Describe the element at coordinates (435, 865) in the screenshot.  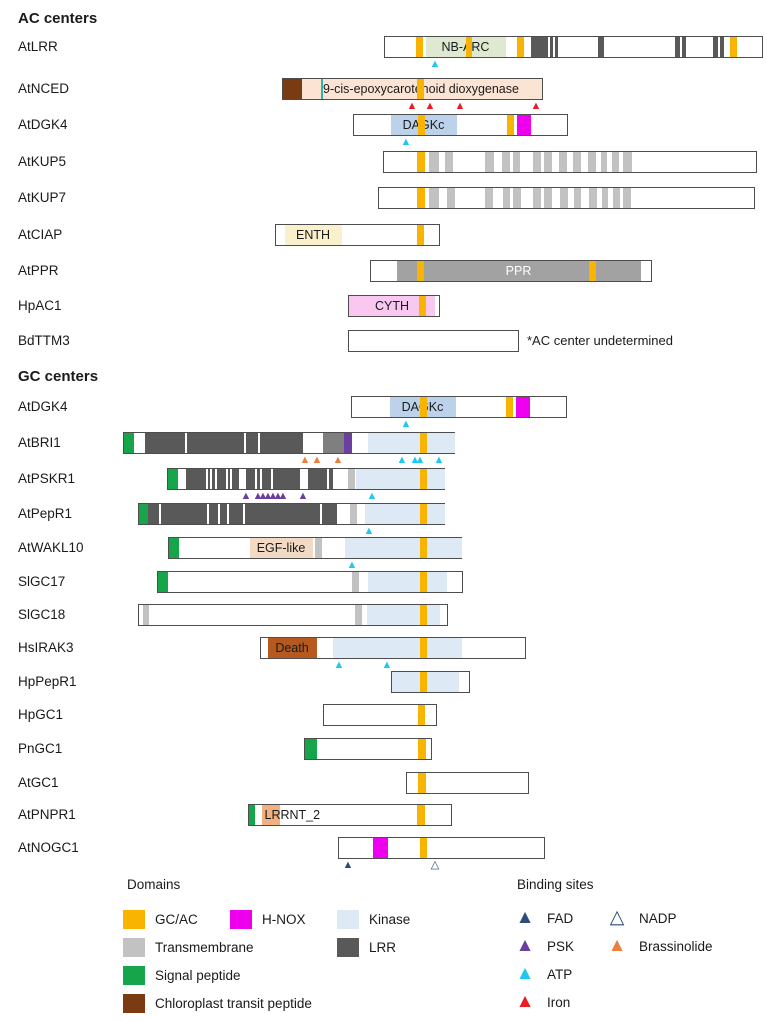
I see `marker-nadp-icon: △` at that location.